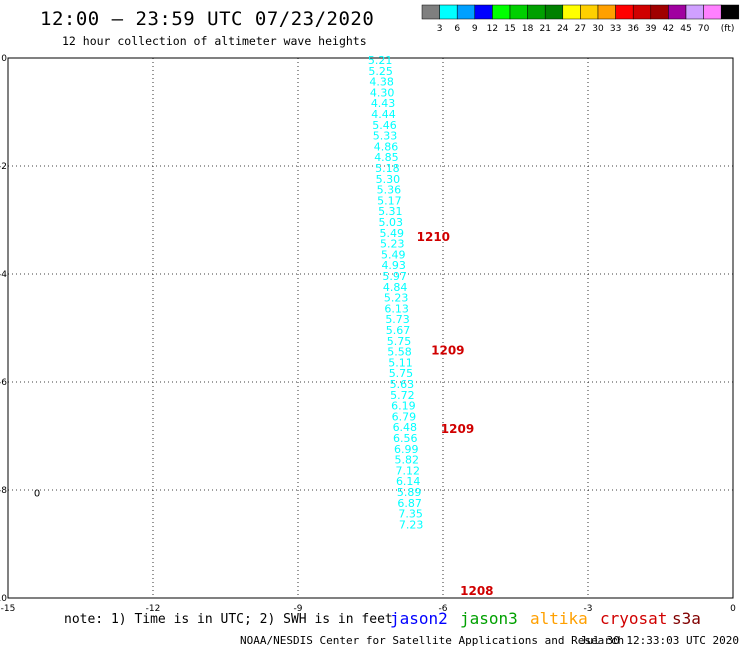 The width and height of the screenshot is (740, 650). I want to click on data-point-label: 7.12, so click(407, 470).